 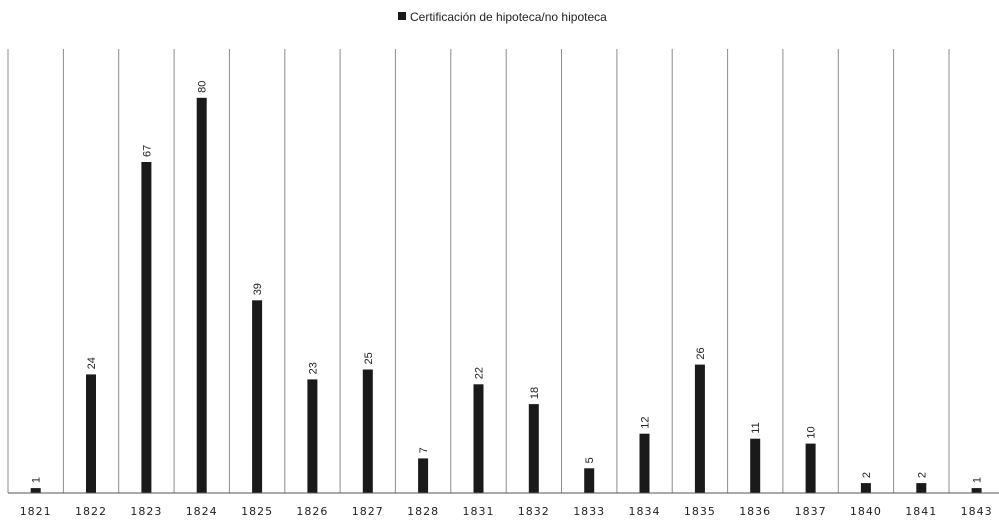 What do you see at coordinates (700, 511) in the screenshot?
I see `x-tick-label-1835: 1835` at bounding box center [700, 511].